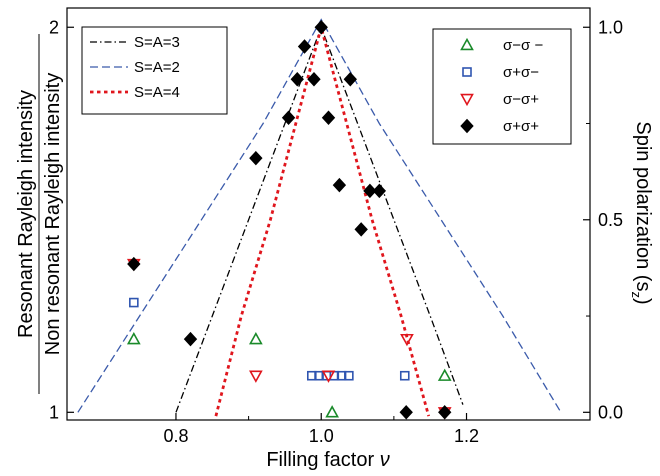 This screenshot has width=660, height=476. What do you see at coordinates (643, 301) in the screenshot?
I see `right-axis-label-close: )` at bounding box center [643, 301].